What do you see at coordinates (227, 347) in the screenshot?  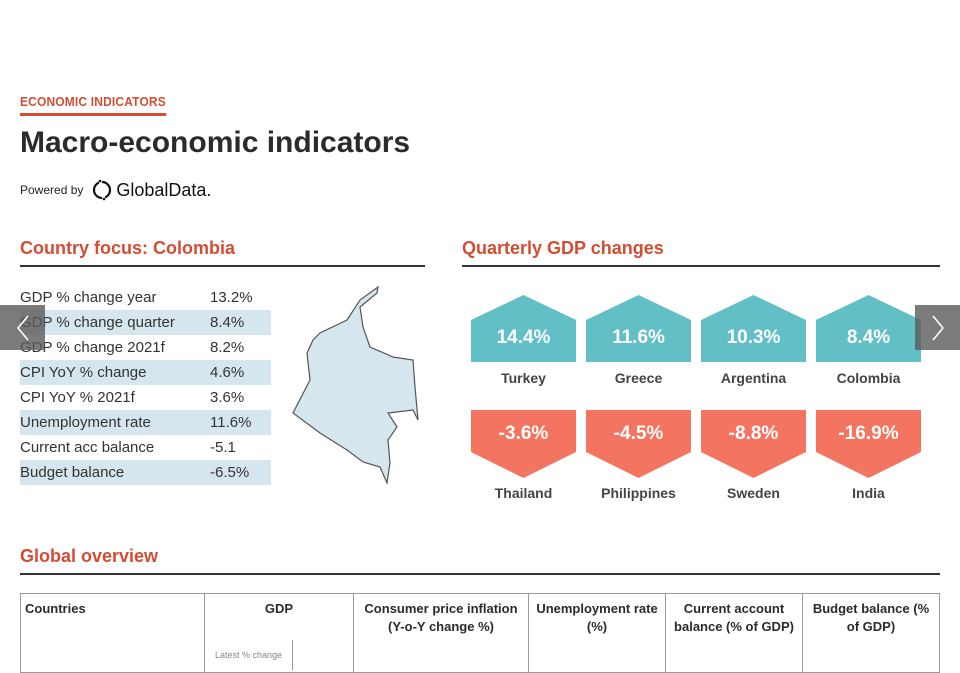 I see `focus-value: 8.2%` at bounding box center [227, 347].